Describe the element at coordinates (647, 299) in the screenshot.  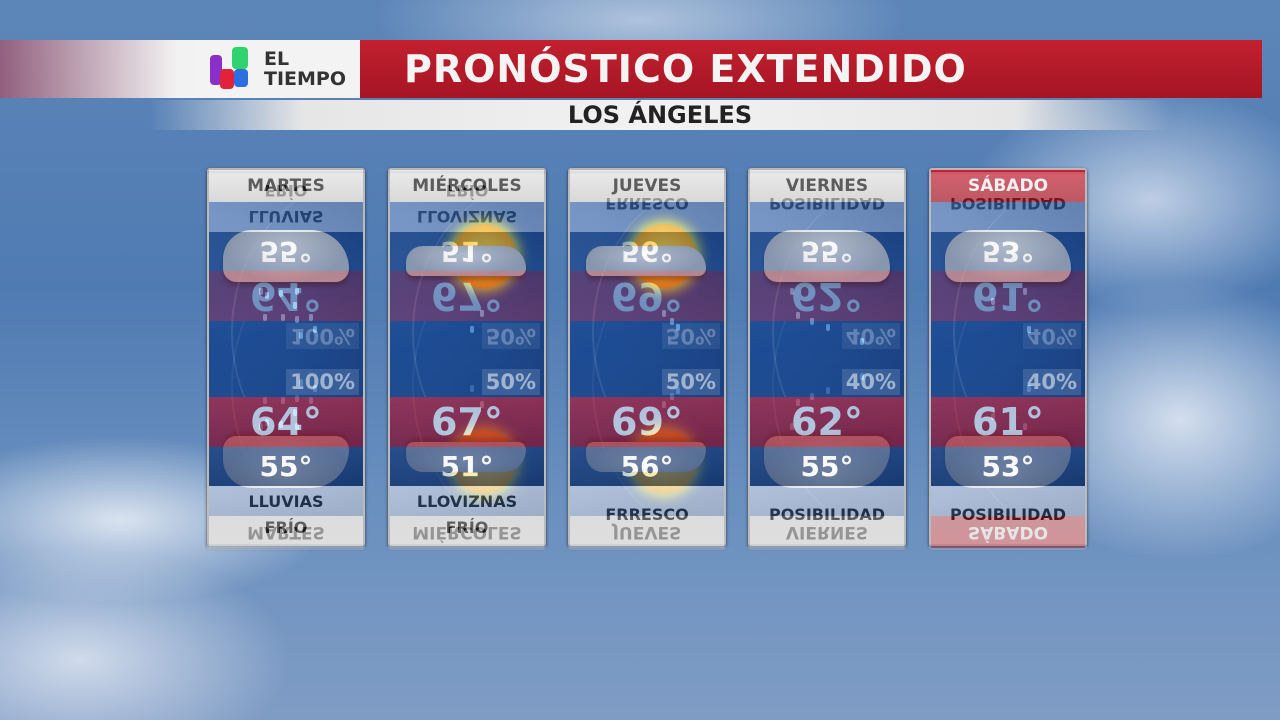
I see `partly-sunny-rain-icon: 50%` at that location.